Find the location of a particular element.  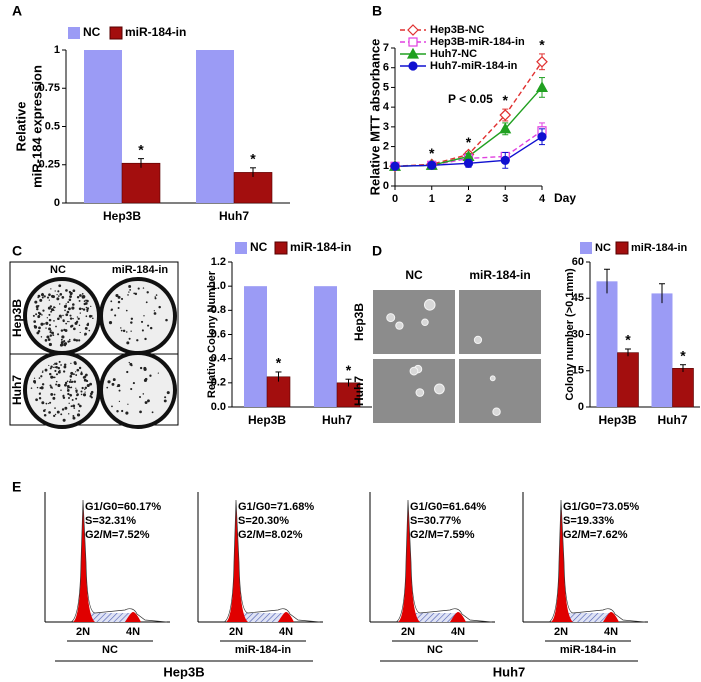

panel-label: E is located at coordinates (16, 487).